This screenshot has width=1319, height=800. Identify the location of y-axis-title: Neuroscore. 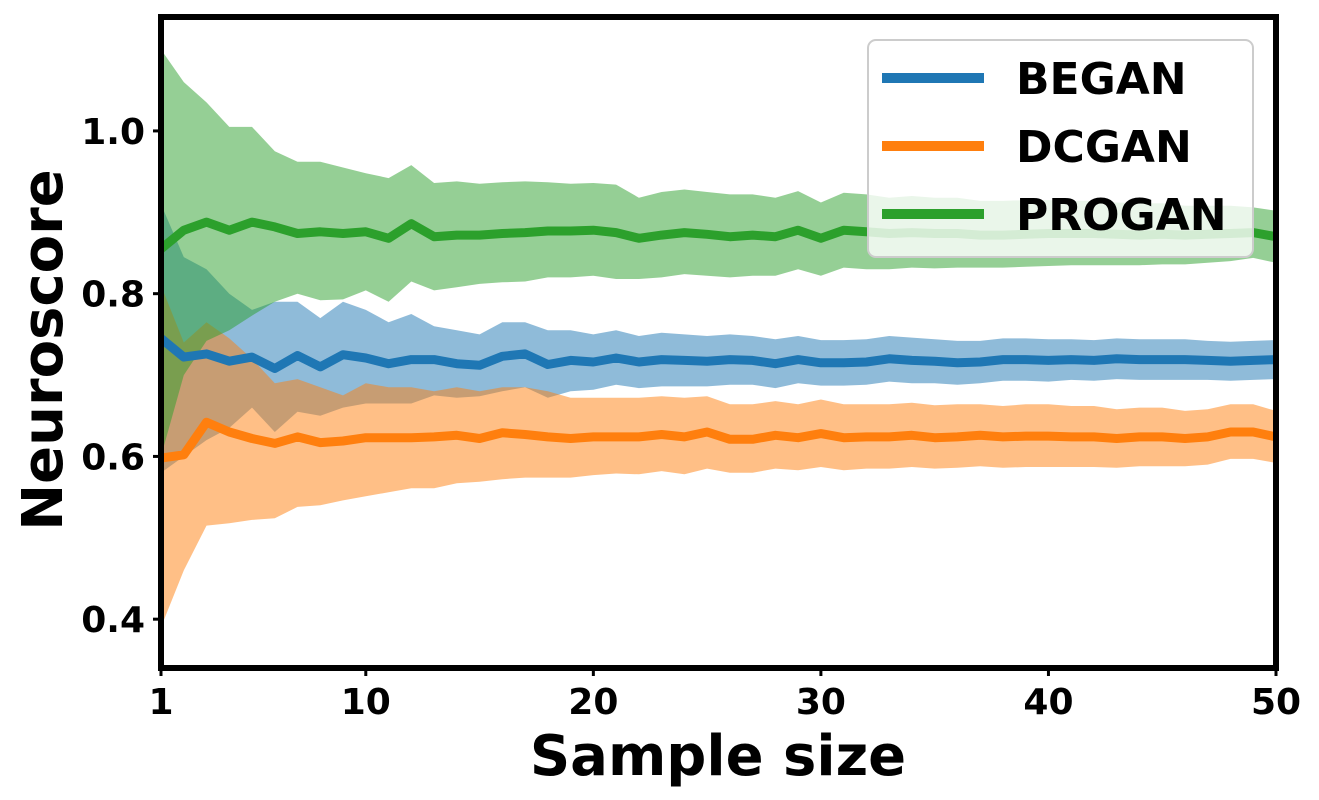
(43, 349).